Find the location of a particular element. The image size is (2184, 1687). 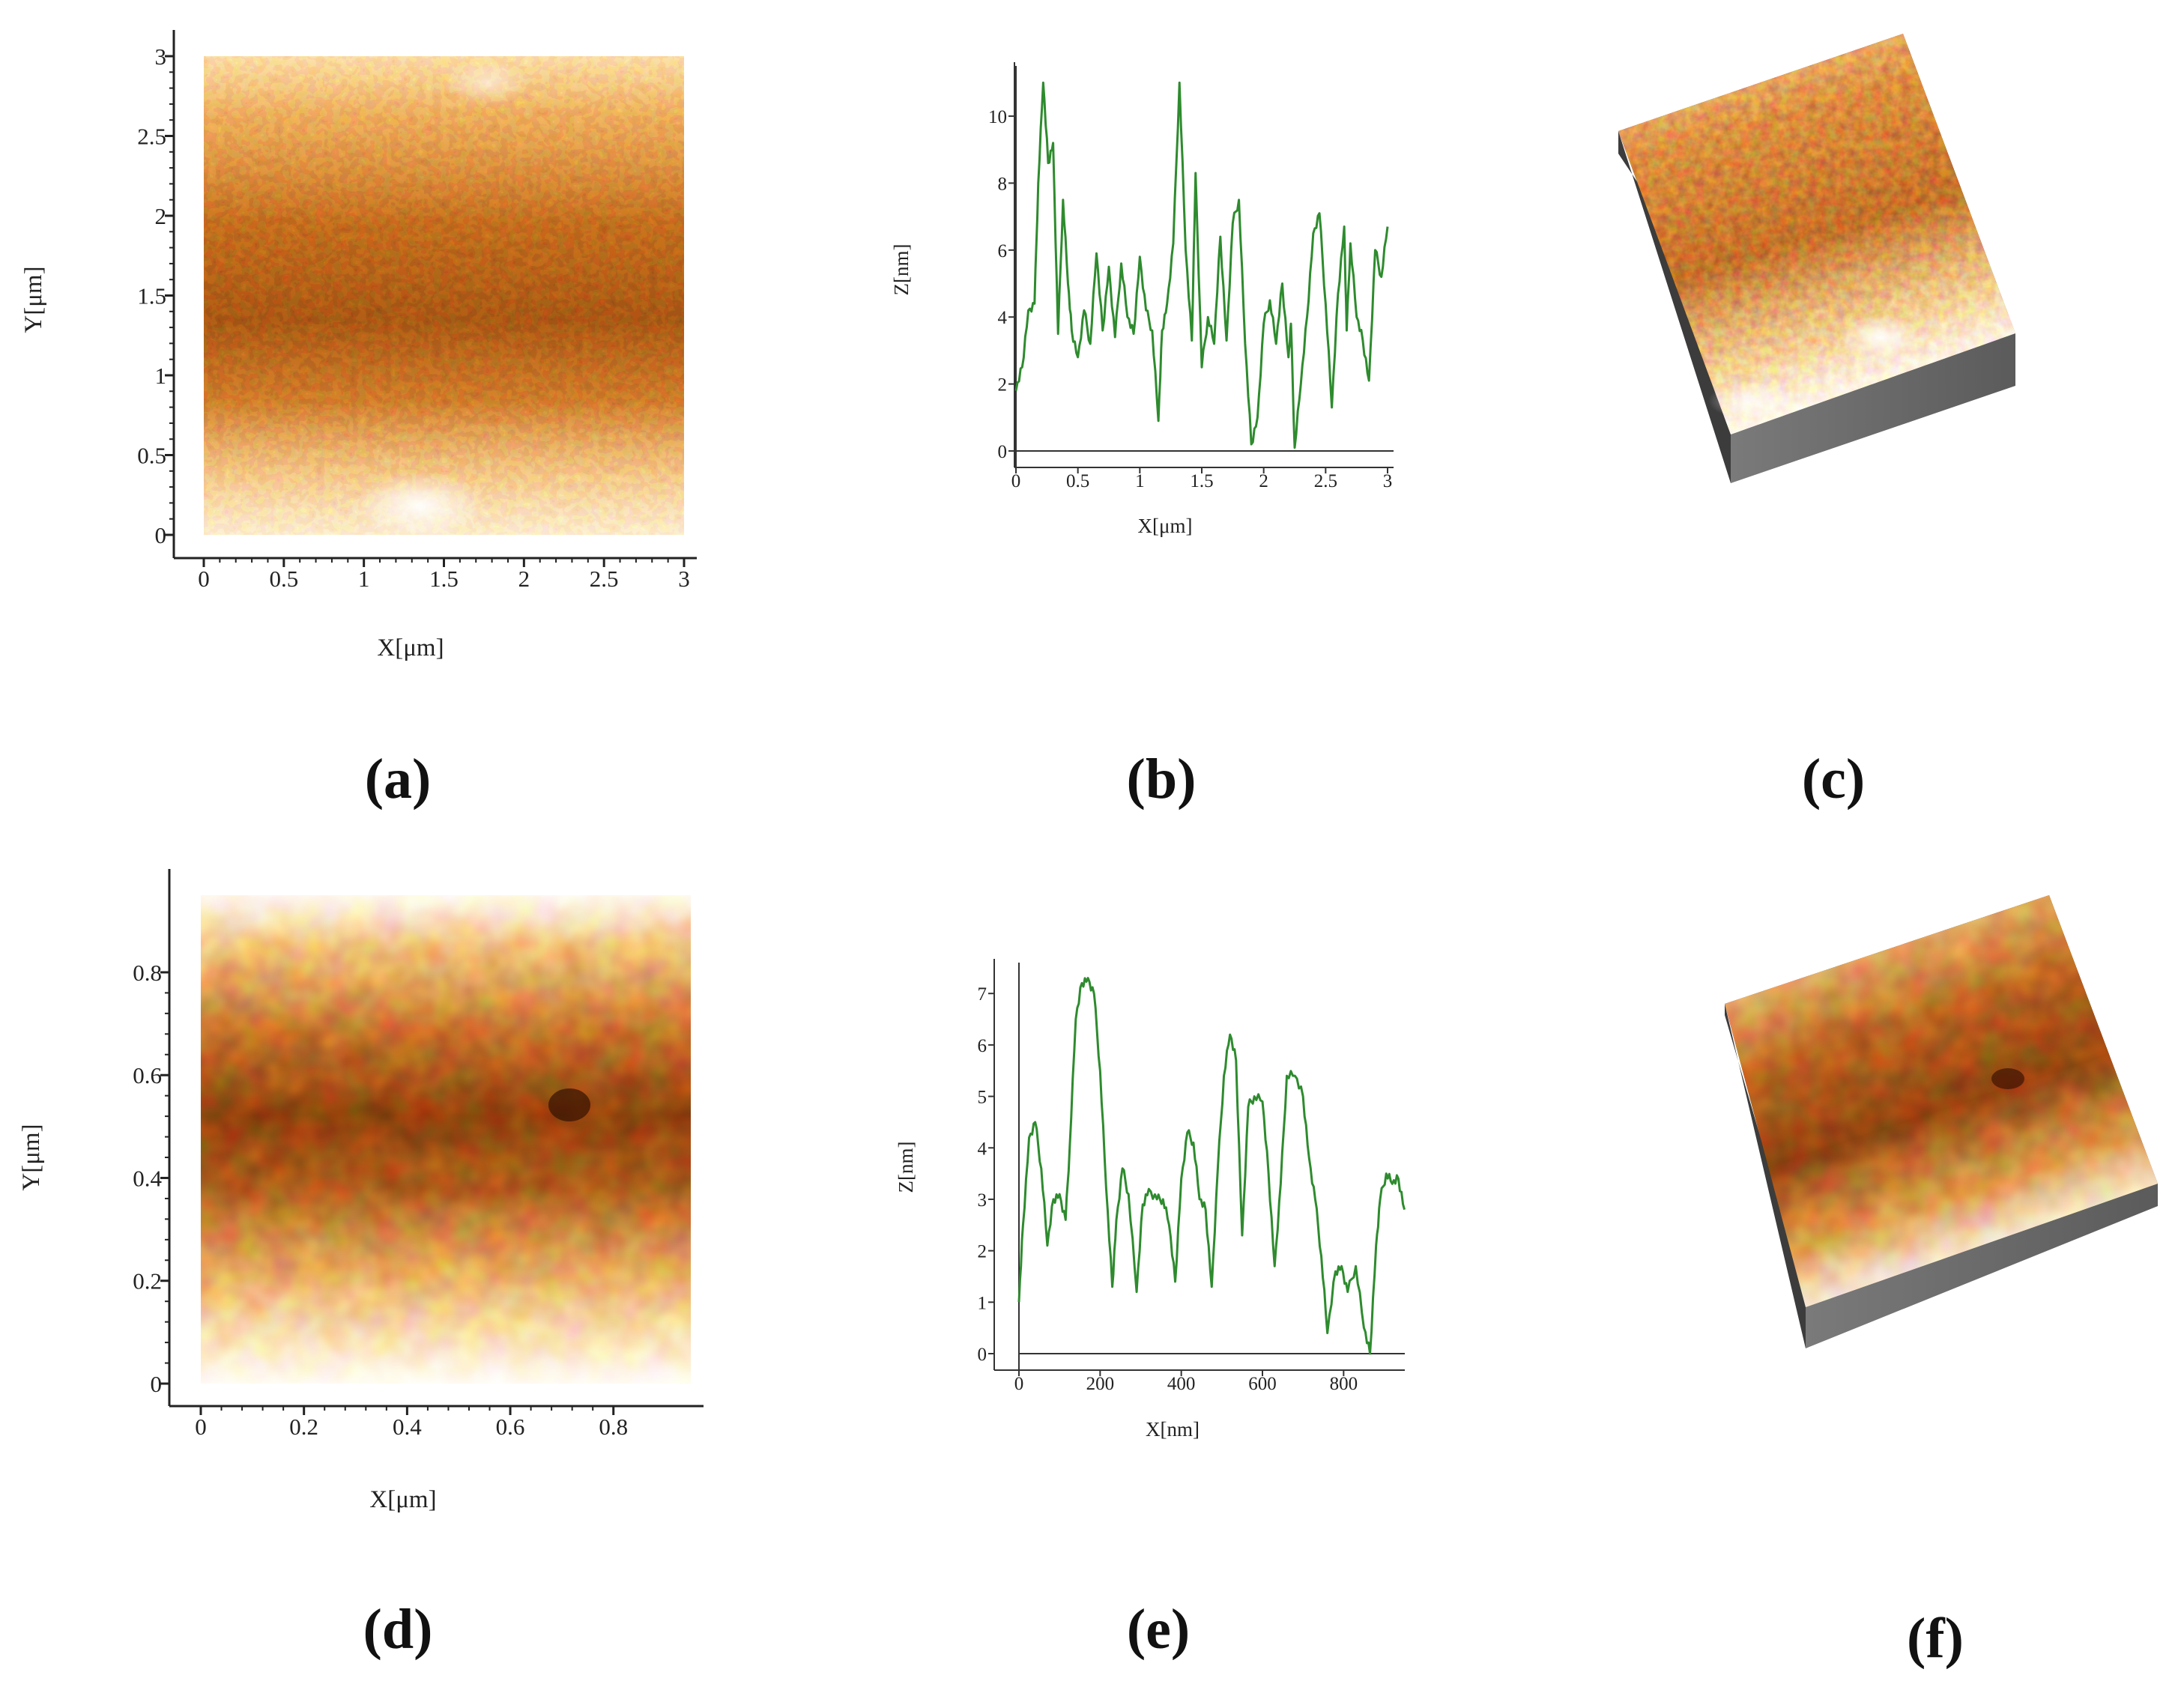

x-tick-label-b: 2.5 is located at coordinates (1325, 481).